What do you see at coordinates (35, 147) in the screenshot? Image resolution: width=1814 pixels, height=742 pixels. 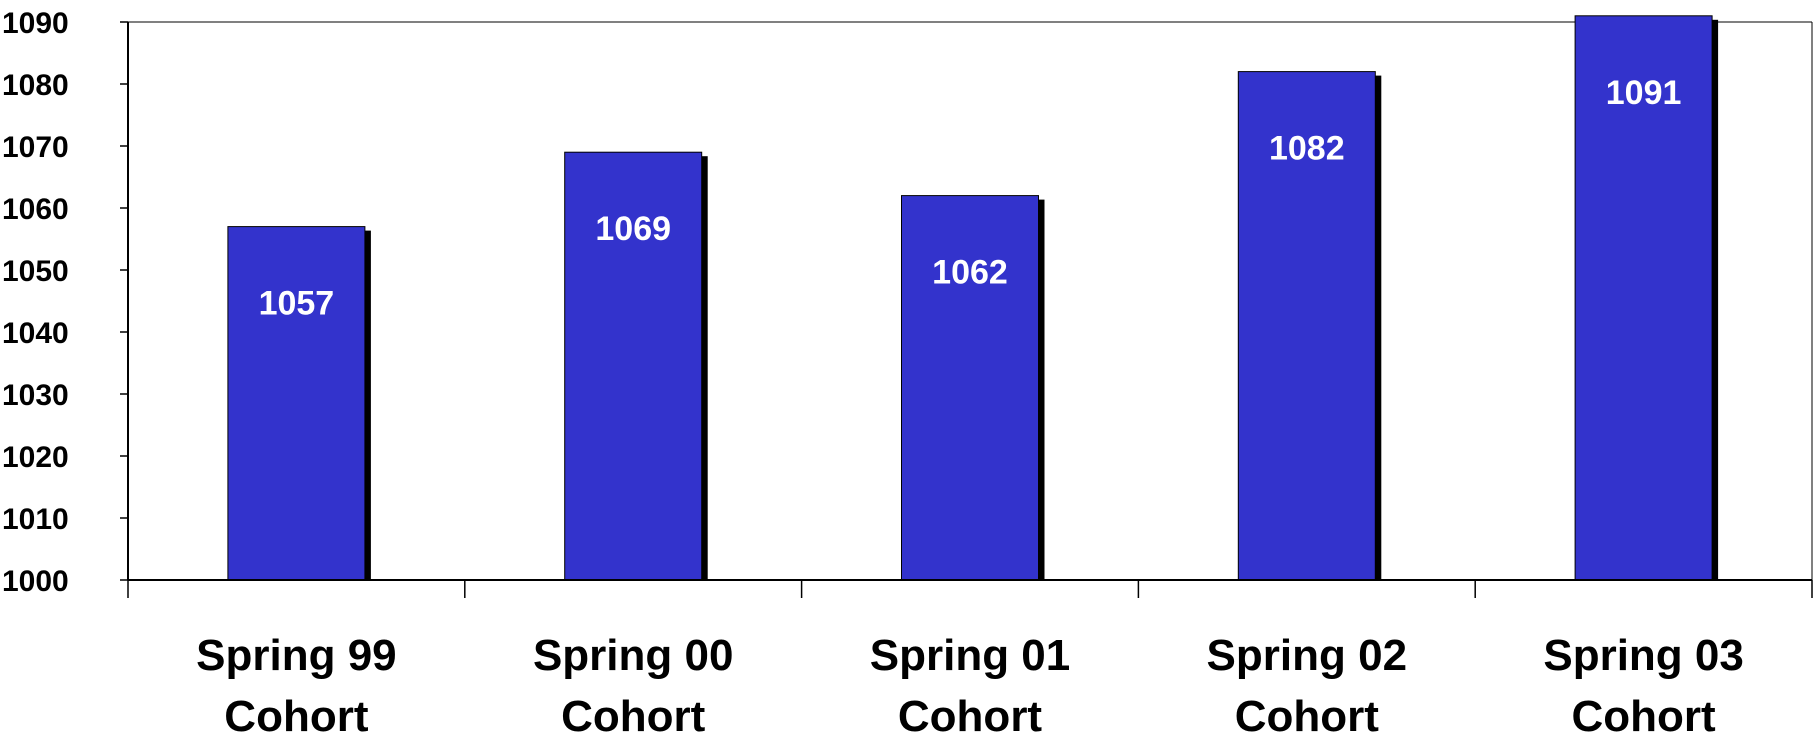 I see `y-tick-label: 1070` at bounding box center [35, 147].